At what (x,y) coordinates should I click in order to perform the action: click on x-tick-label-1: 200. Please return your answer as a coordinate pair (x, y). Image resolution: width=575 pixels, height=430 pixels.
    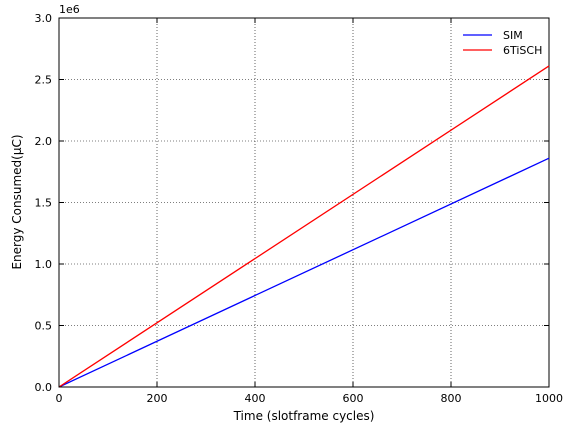
    Looking at the image, I should click on (157, 398).